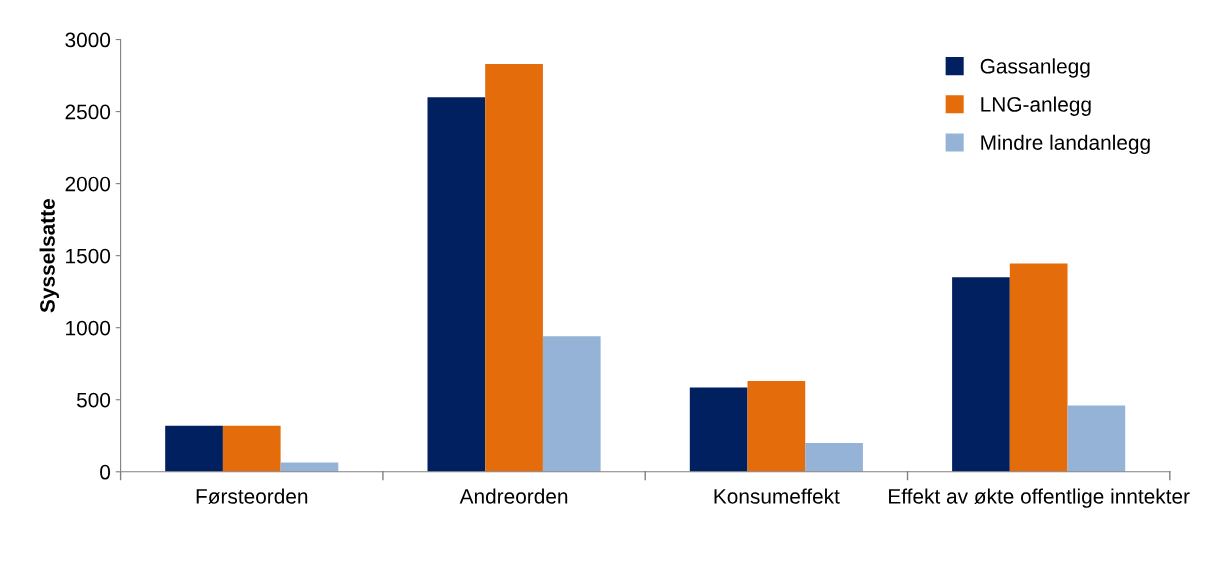  I want to click on y-tick-label: 500, so click(93, 400).